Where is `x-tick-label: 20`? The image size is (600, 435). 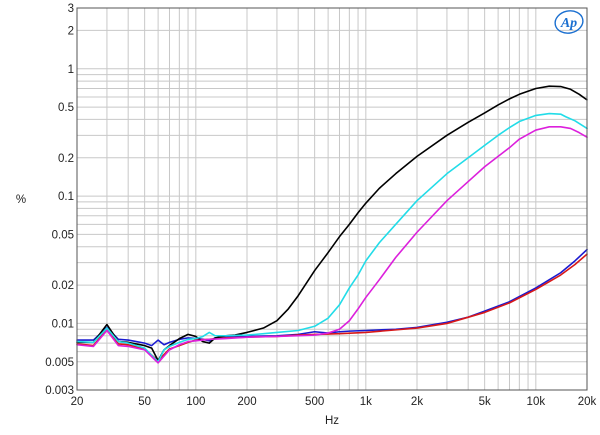
x-tick-label: 20 is located at coordinates (77, 402).